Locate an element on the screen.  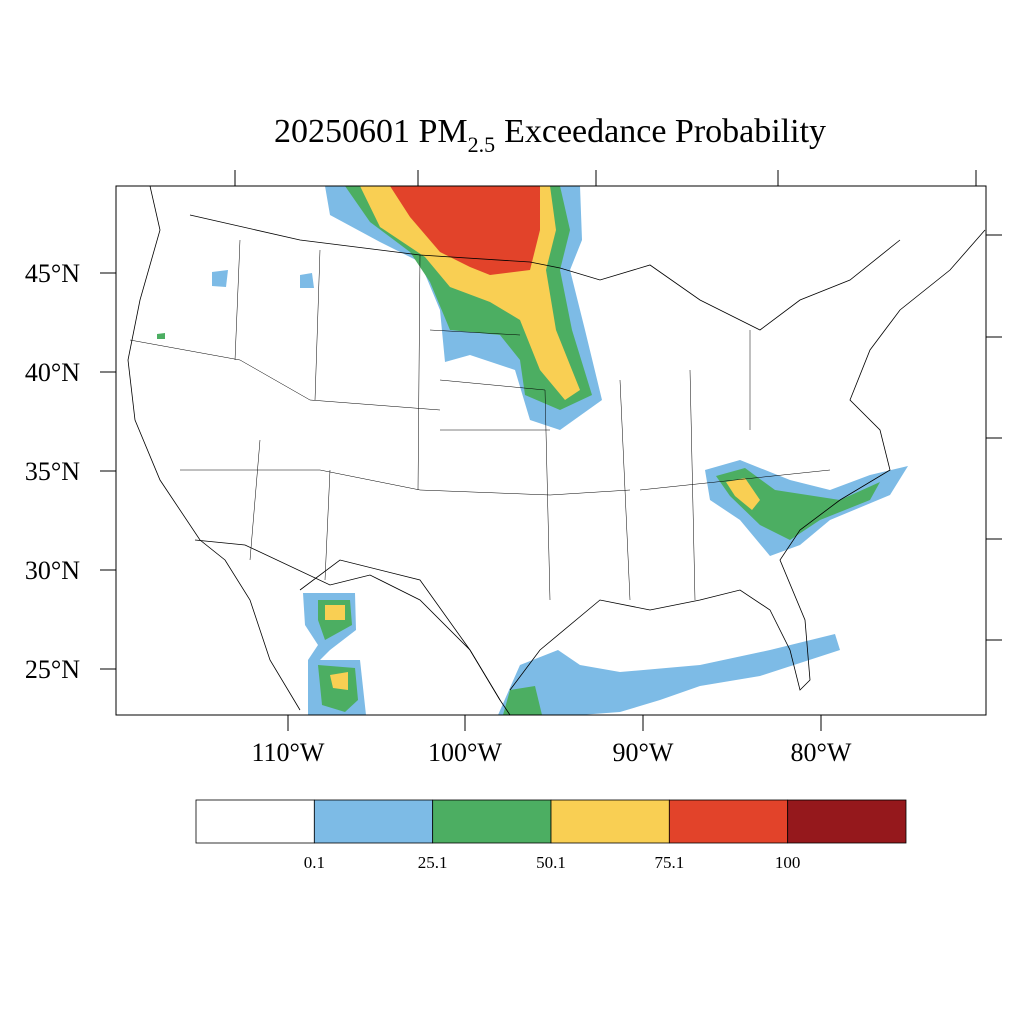
colorbar-label: 25.1 is located at coordinates (433, 862).